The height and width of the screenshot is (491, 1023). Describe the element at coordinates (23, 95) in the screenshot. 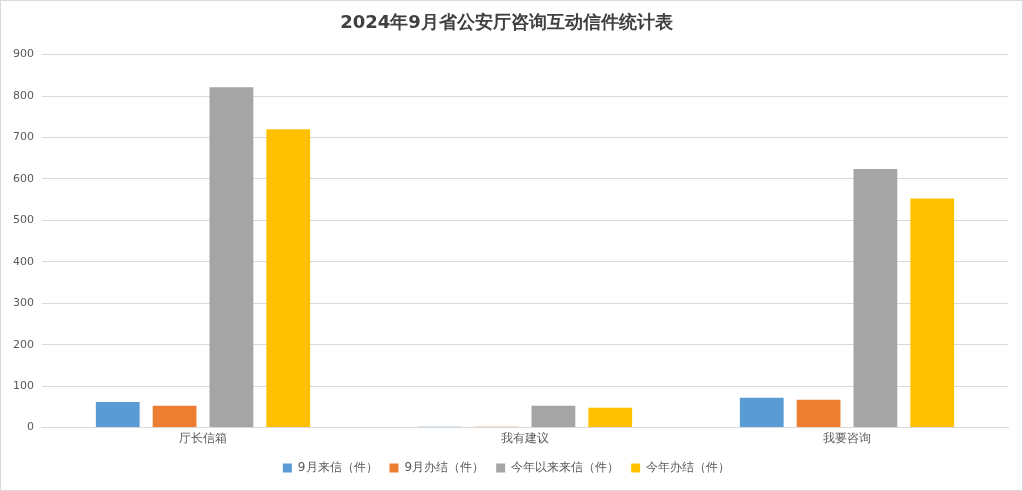

I see `y-tick-label: 800` at that location.